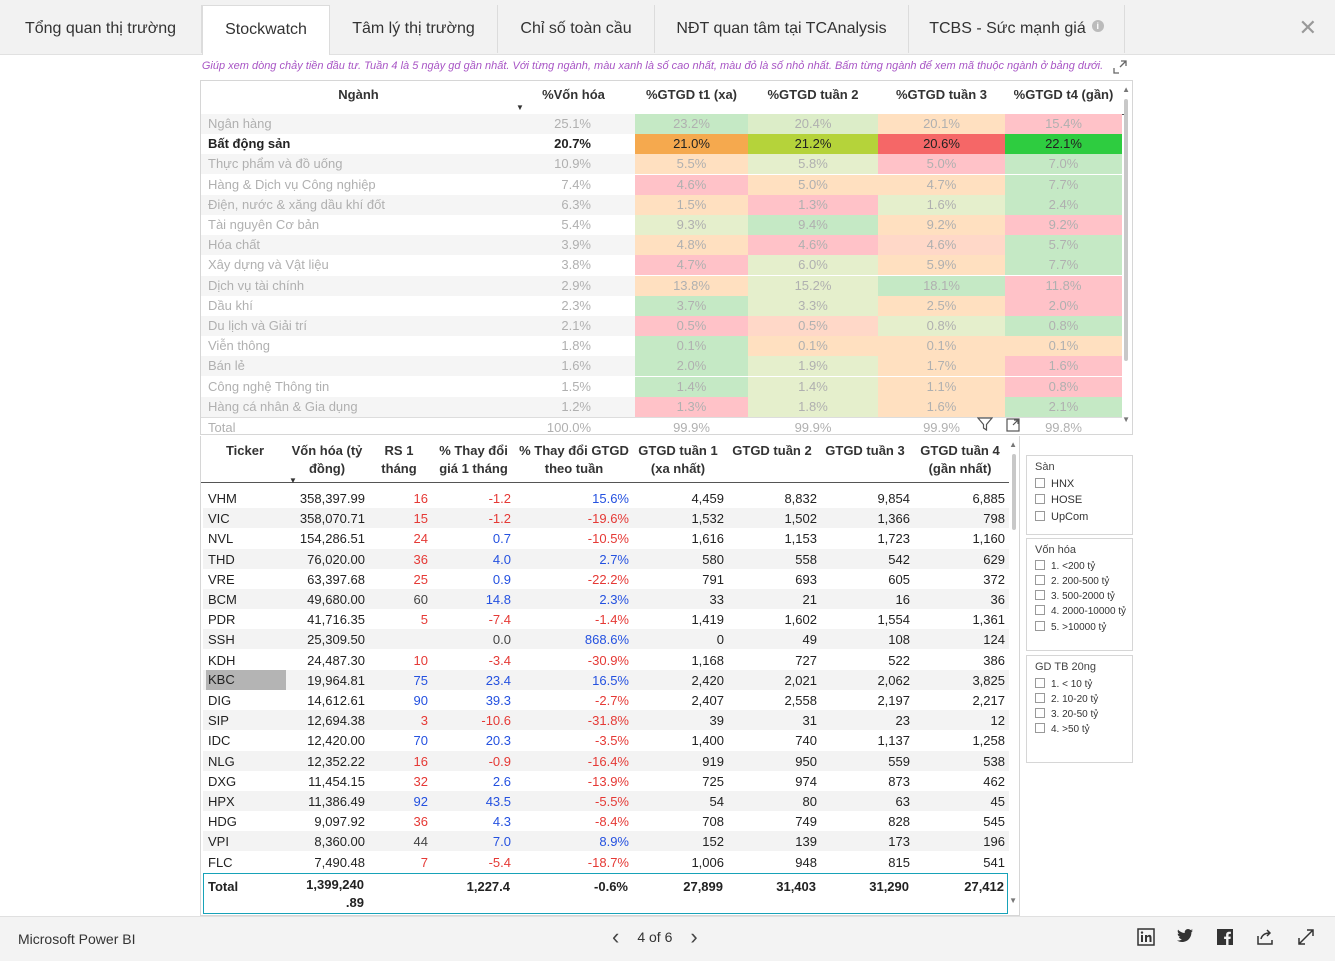  Describe the element at coordinates (661, 245) in the screenshot. I see `sector-row: Hóa chất 3.9% 4.8% 4.6% 4.6% 5.7%` at that location.